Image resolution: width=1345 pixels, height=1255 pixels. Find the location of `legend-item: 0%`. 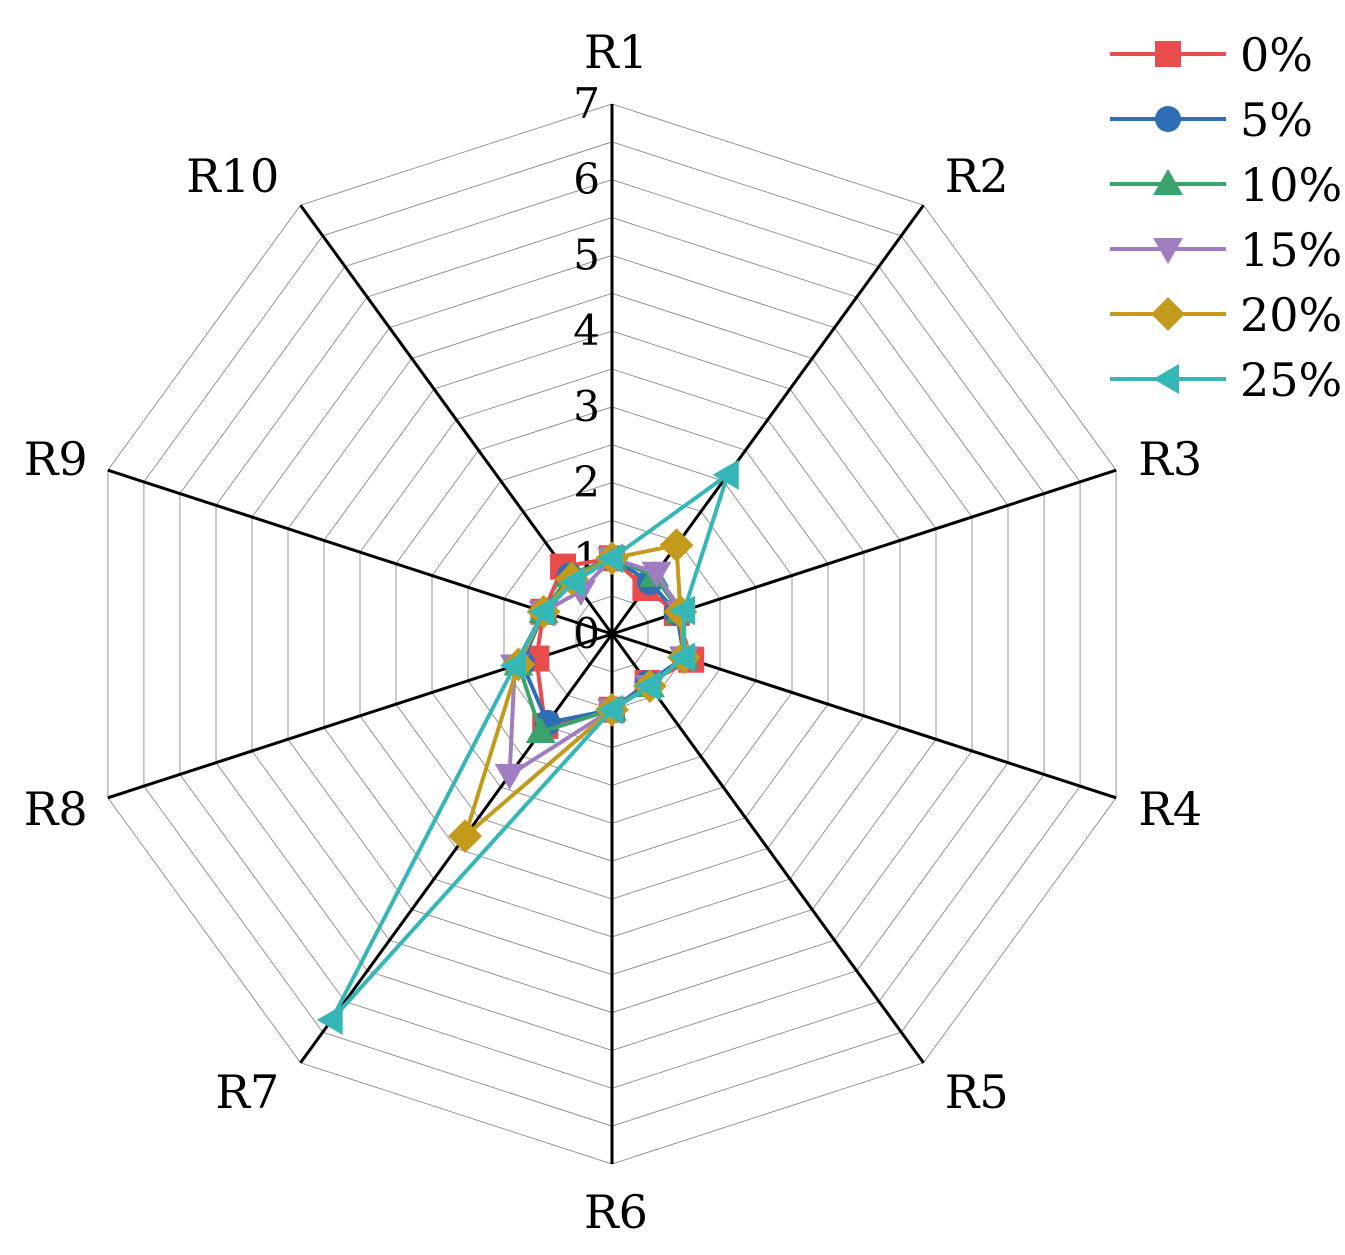

legend-item: 0% is located at coordinates (1211, 55).